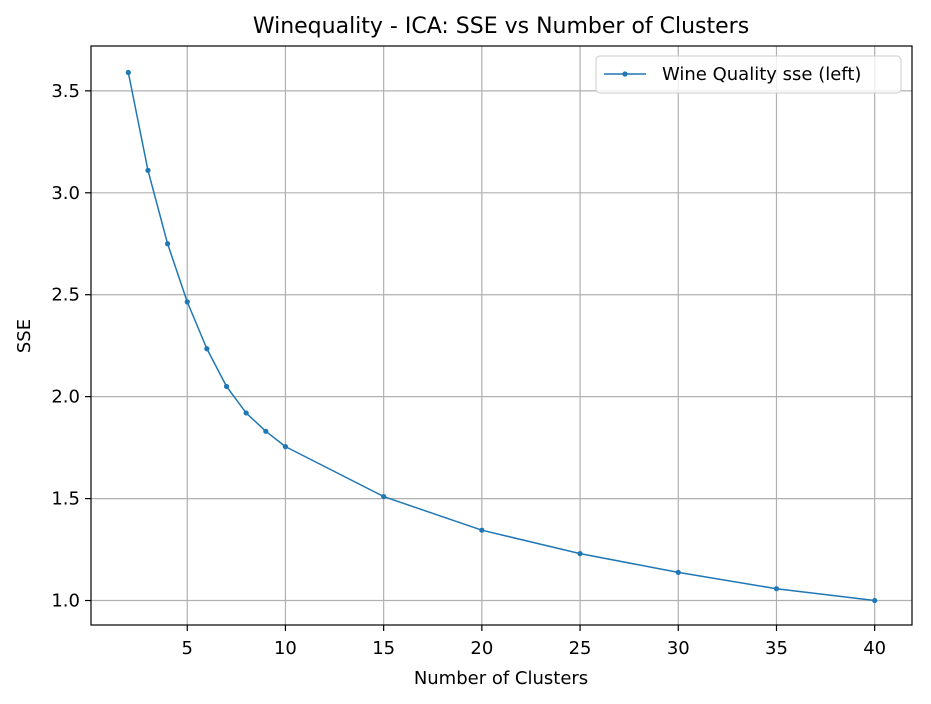 The image size is (931, 704). What do you see at coordinates (534, 642) in the screenshot?
I see `x-axis: 5 10 15 20 25 30 35 40` at bounding box center [534, 642].